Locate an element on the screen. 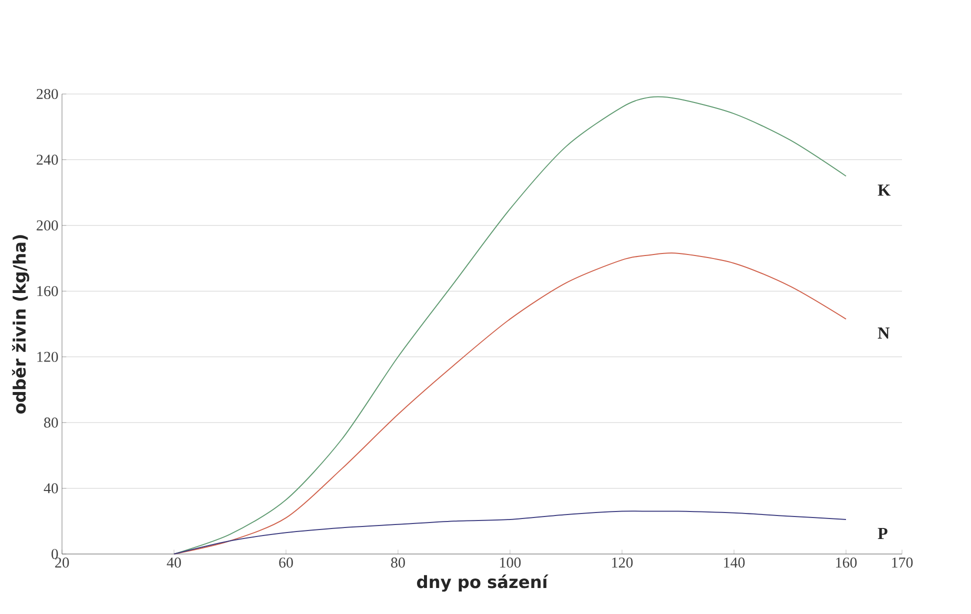 The height and width of the screenshot is (614, 971). x-tick-label: 100 is located at coordinates (510, 563).